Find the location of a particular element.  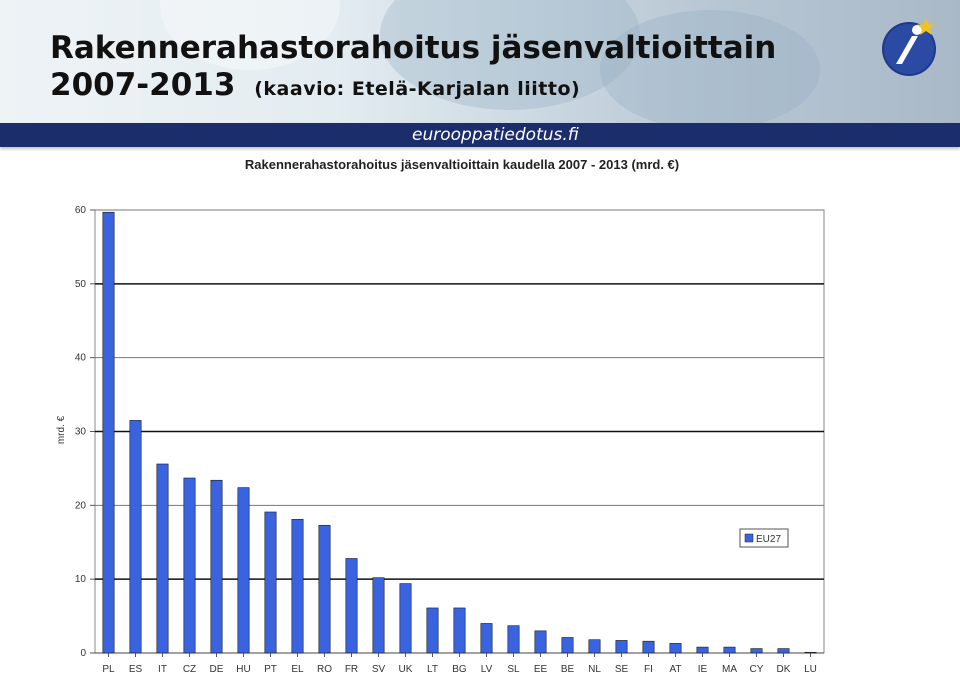

bar-cz is located at coordinates (189, 565).